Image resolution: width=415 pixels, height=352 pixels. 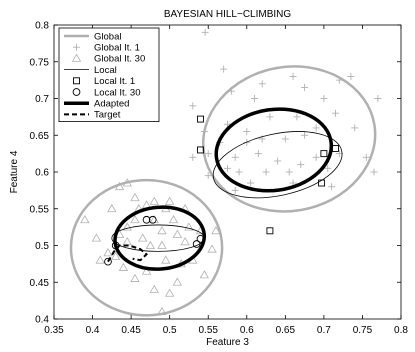 What do you see at coordinates (107, 115) in the screenshot?
I see `legend-label: Target` at bounding box center [107, 115].